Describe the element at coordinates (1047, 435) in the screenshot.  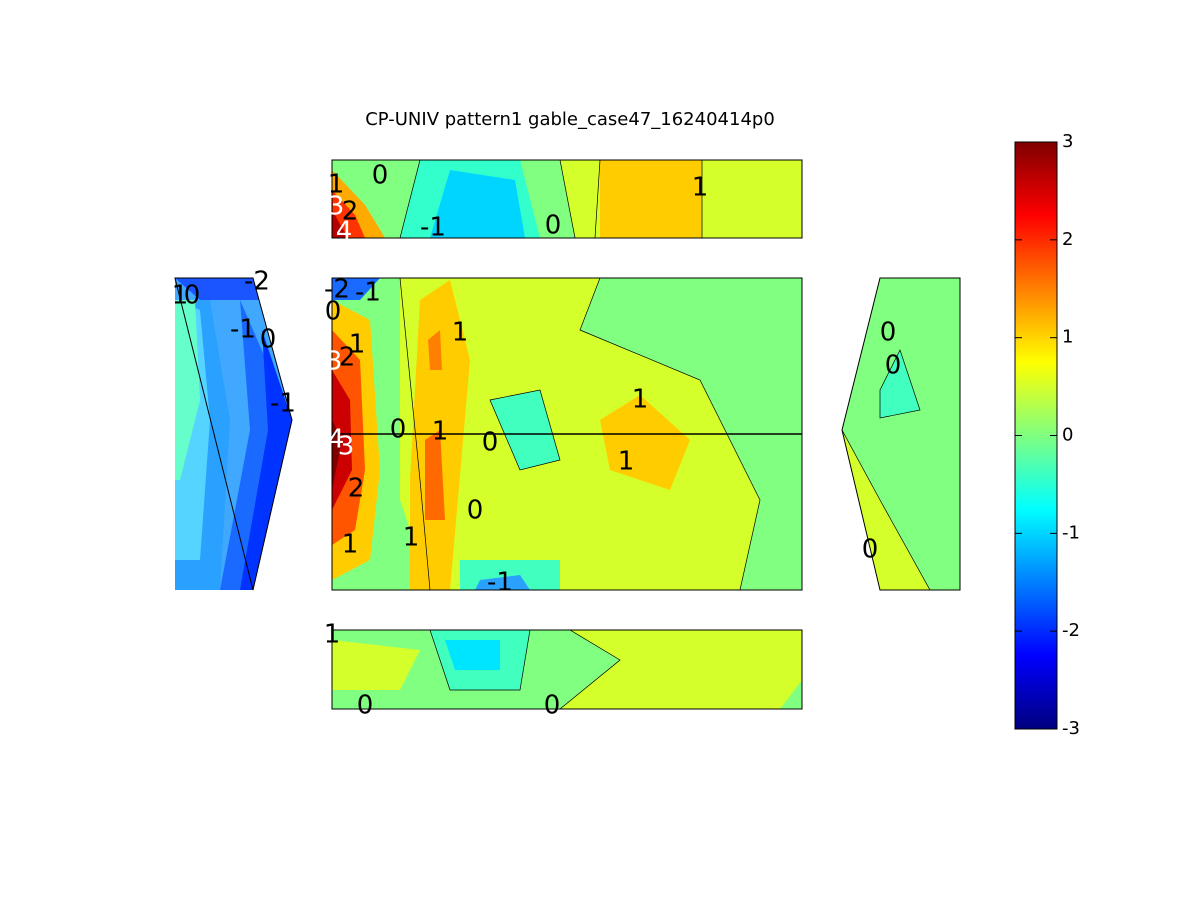
I see `colorbar-axis: -3 -2 -1 0 1 2 3` at that location.